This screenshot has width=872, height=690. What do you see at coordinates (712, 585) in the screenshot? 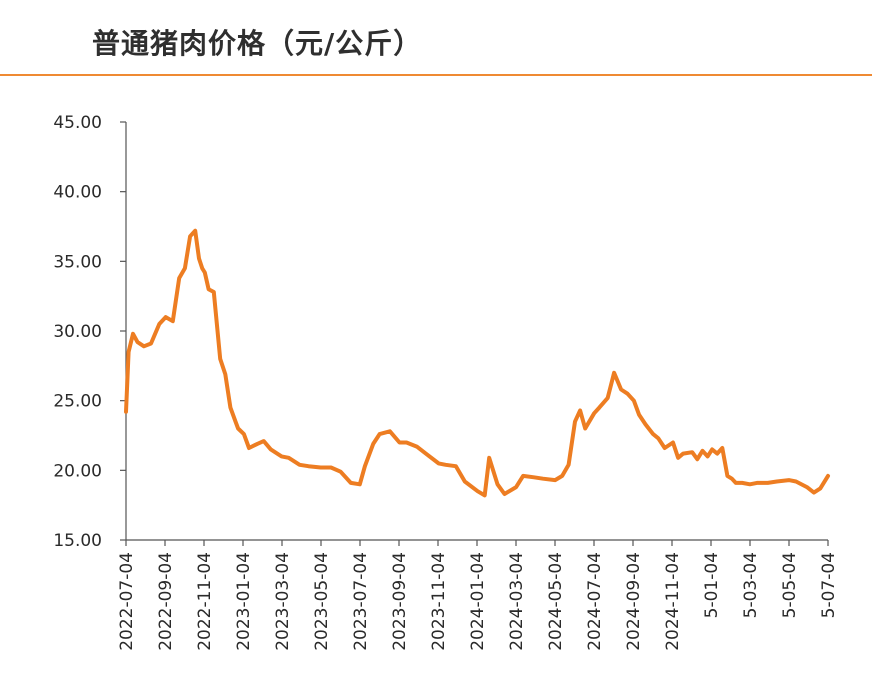
I see `x-tick-label: 5-01-04` at bounding box center [712, 585].